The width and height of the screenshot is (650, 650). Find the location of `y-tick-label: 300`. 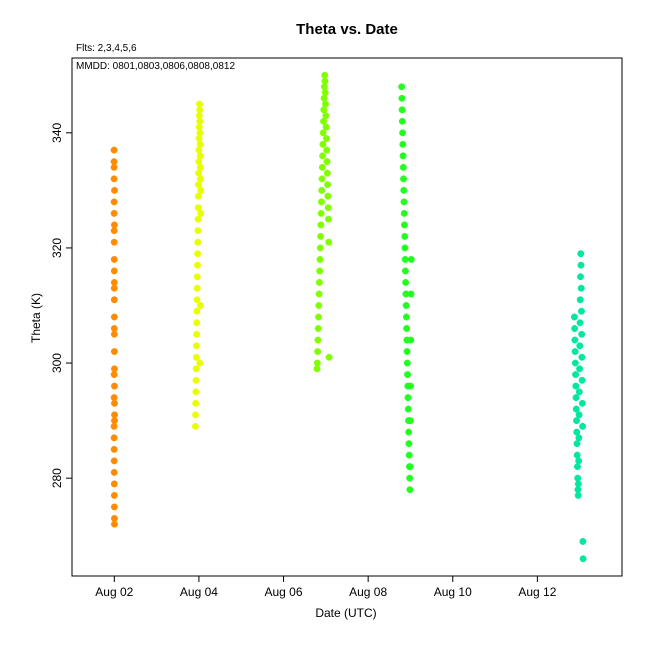

y-tick-label: 300 is located at coordinates (57, 363).